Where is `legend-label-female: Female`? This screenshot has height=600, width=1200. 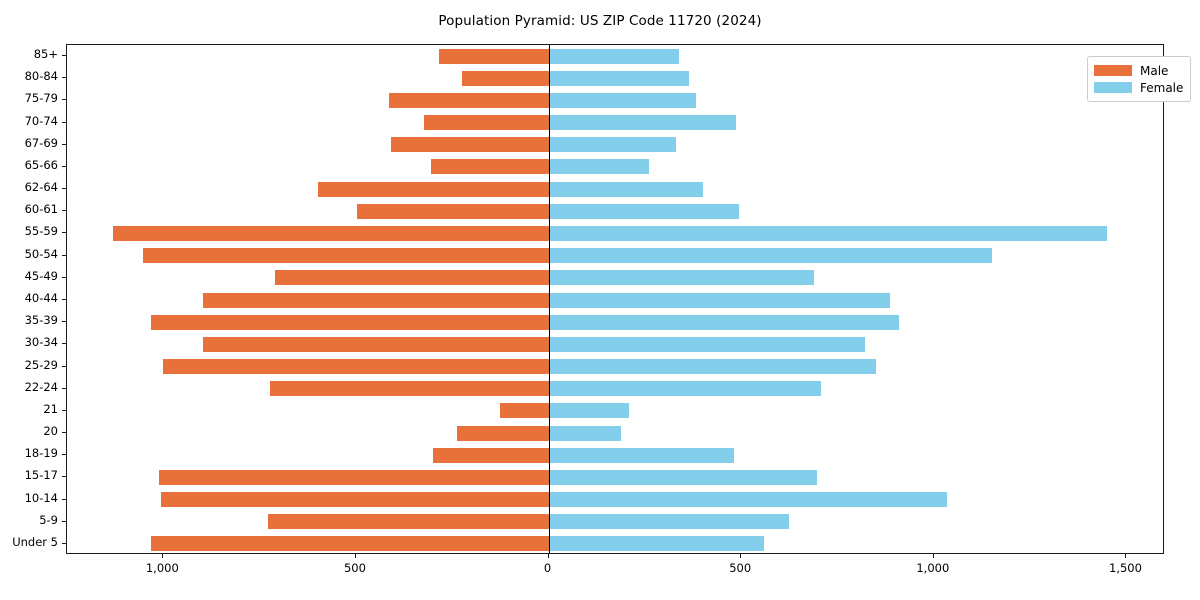
legend-label-female: Female is located at coordinates (1162, 87).